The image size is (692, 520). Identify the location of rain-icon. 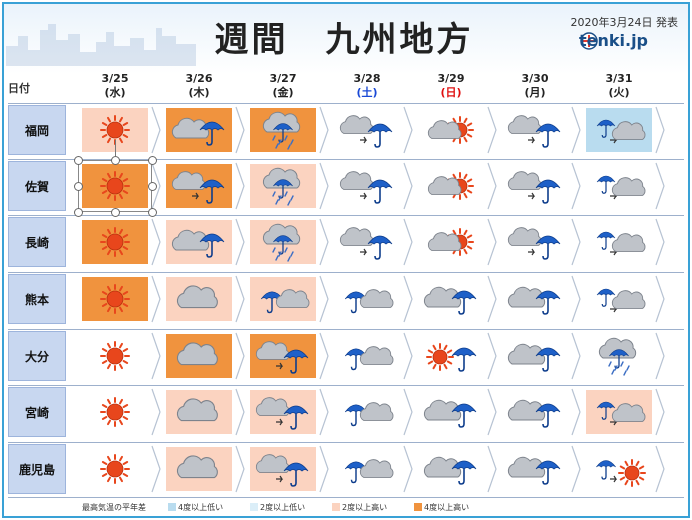
(283, 186).